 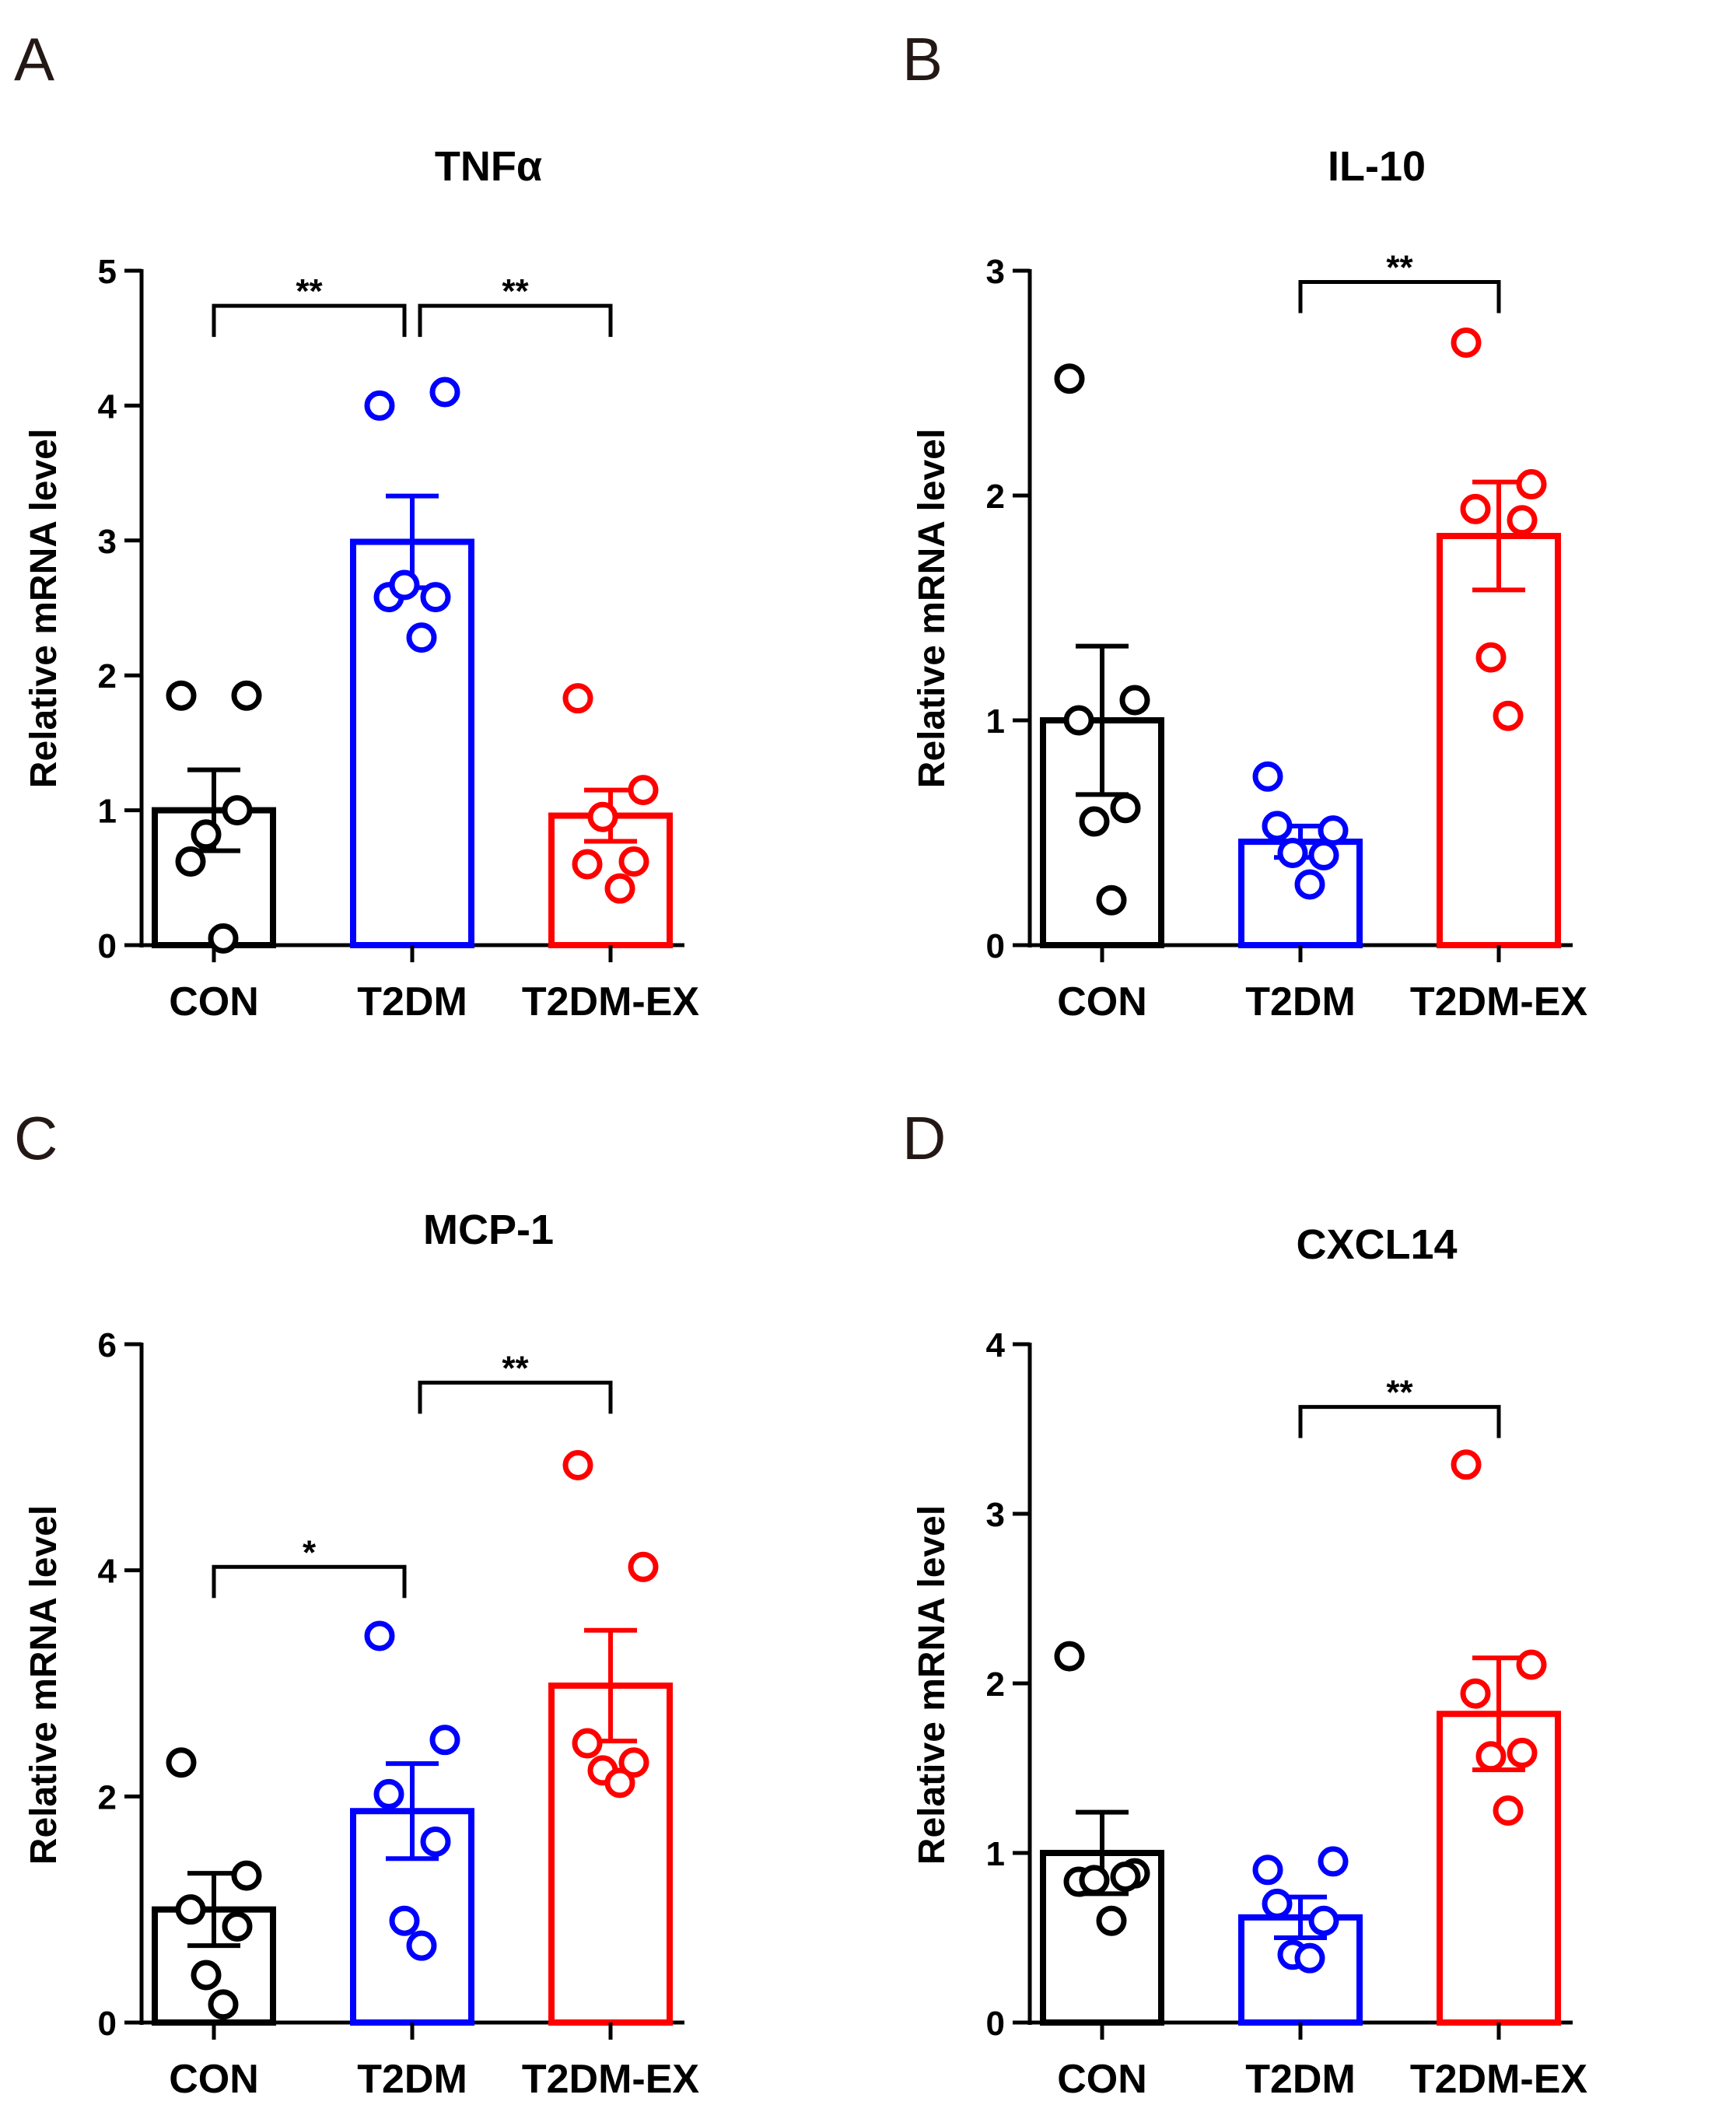 What do you see at coordinates (923, 59) in the screenshot?
I see `panel-letter-b: B` at bounding box center [923, 59].